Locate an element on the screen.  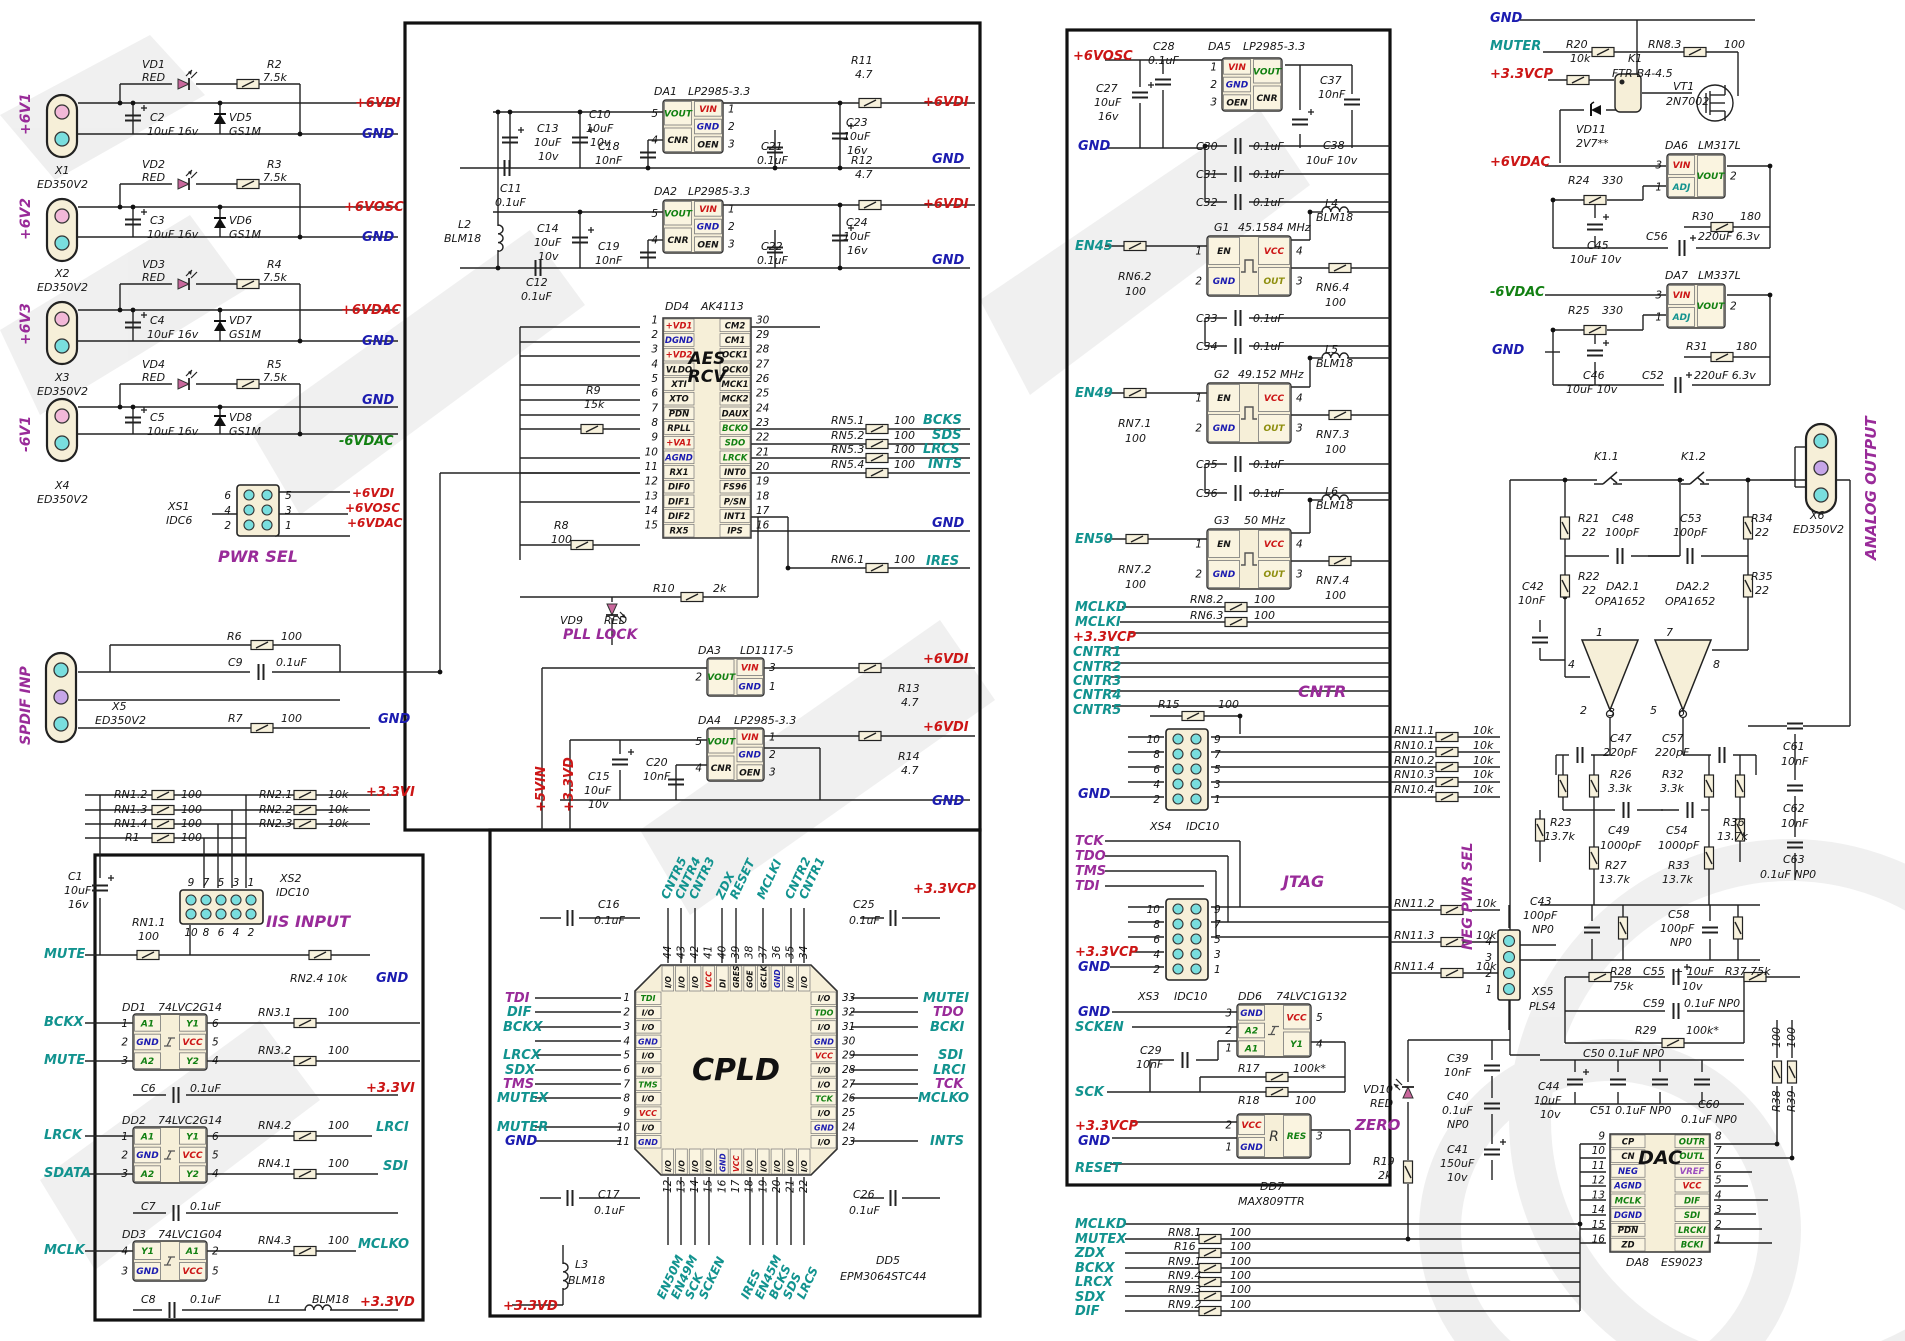
label-da3: DA3 is located at coordinates (709, 650).